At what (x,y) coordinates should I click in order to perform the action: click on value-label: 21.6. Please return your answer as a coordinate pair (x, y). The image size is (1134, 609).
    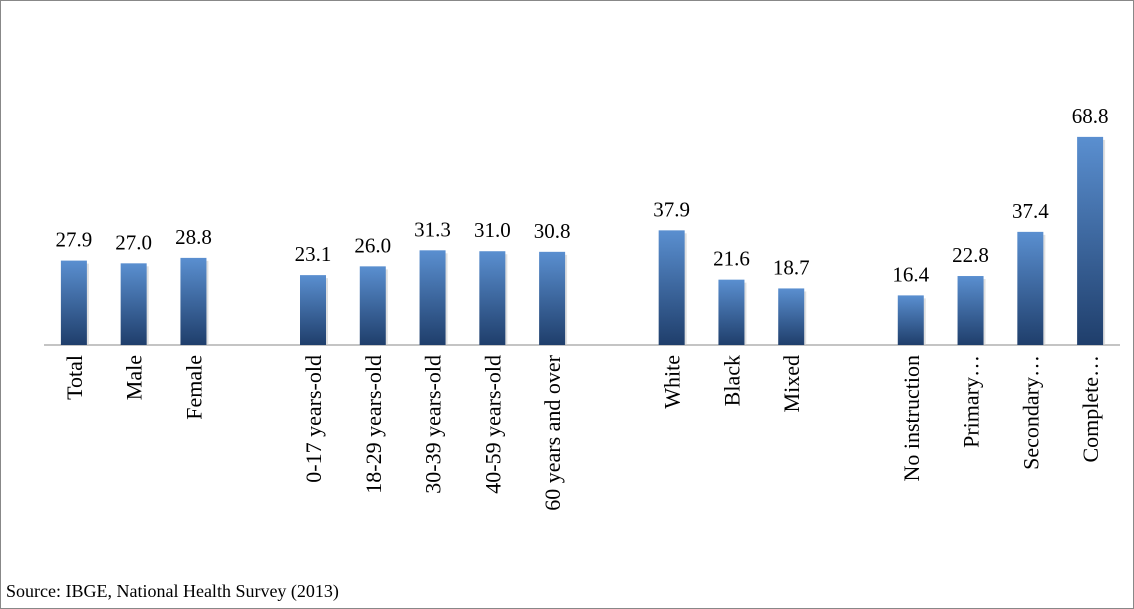
    Looking at the image, I should click on (731, 259).